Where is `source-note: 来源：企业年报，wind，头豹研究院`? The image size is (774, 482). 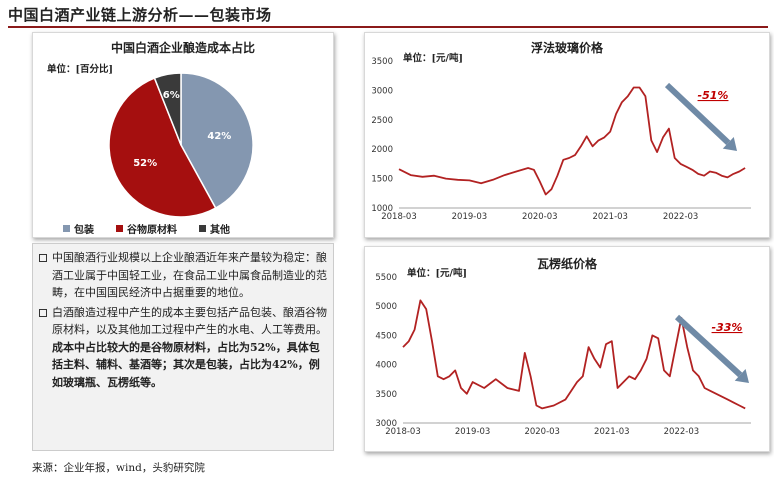
source-note: 来源：企业年报，wind，头豹研究院 is located at coordinates (118, 468).